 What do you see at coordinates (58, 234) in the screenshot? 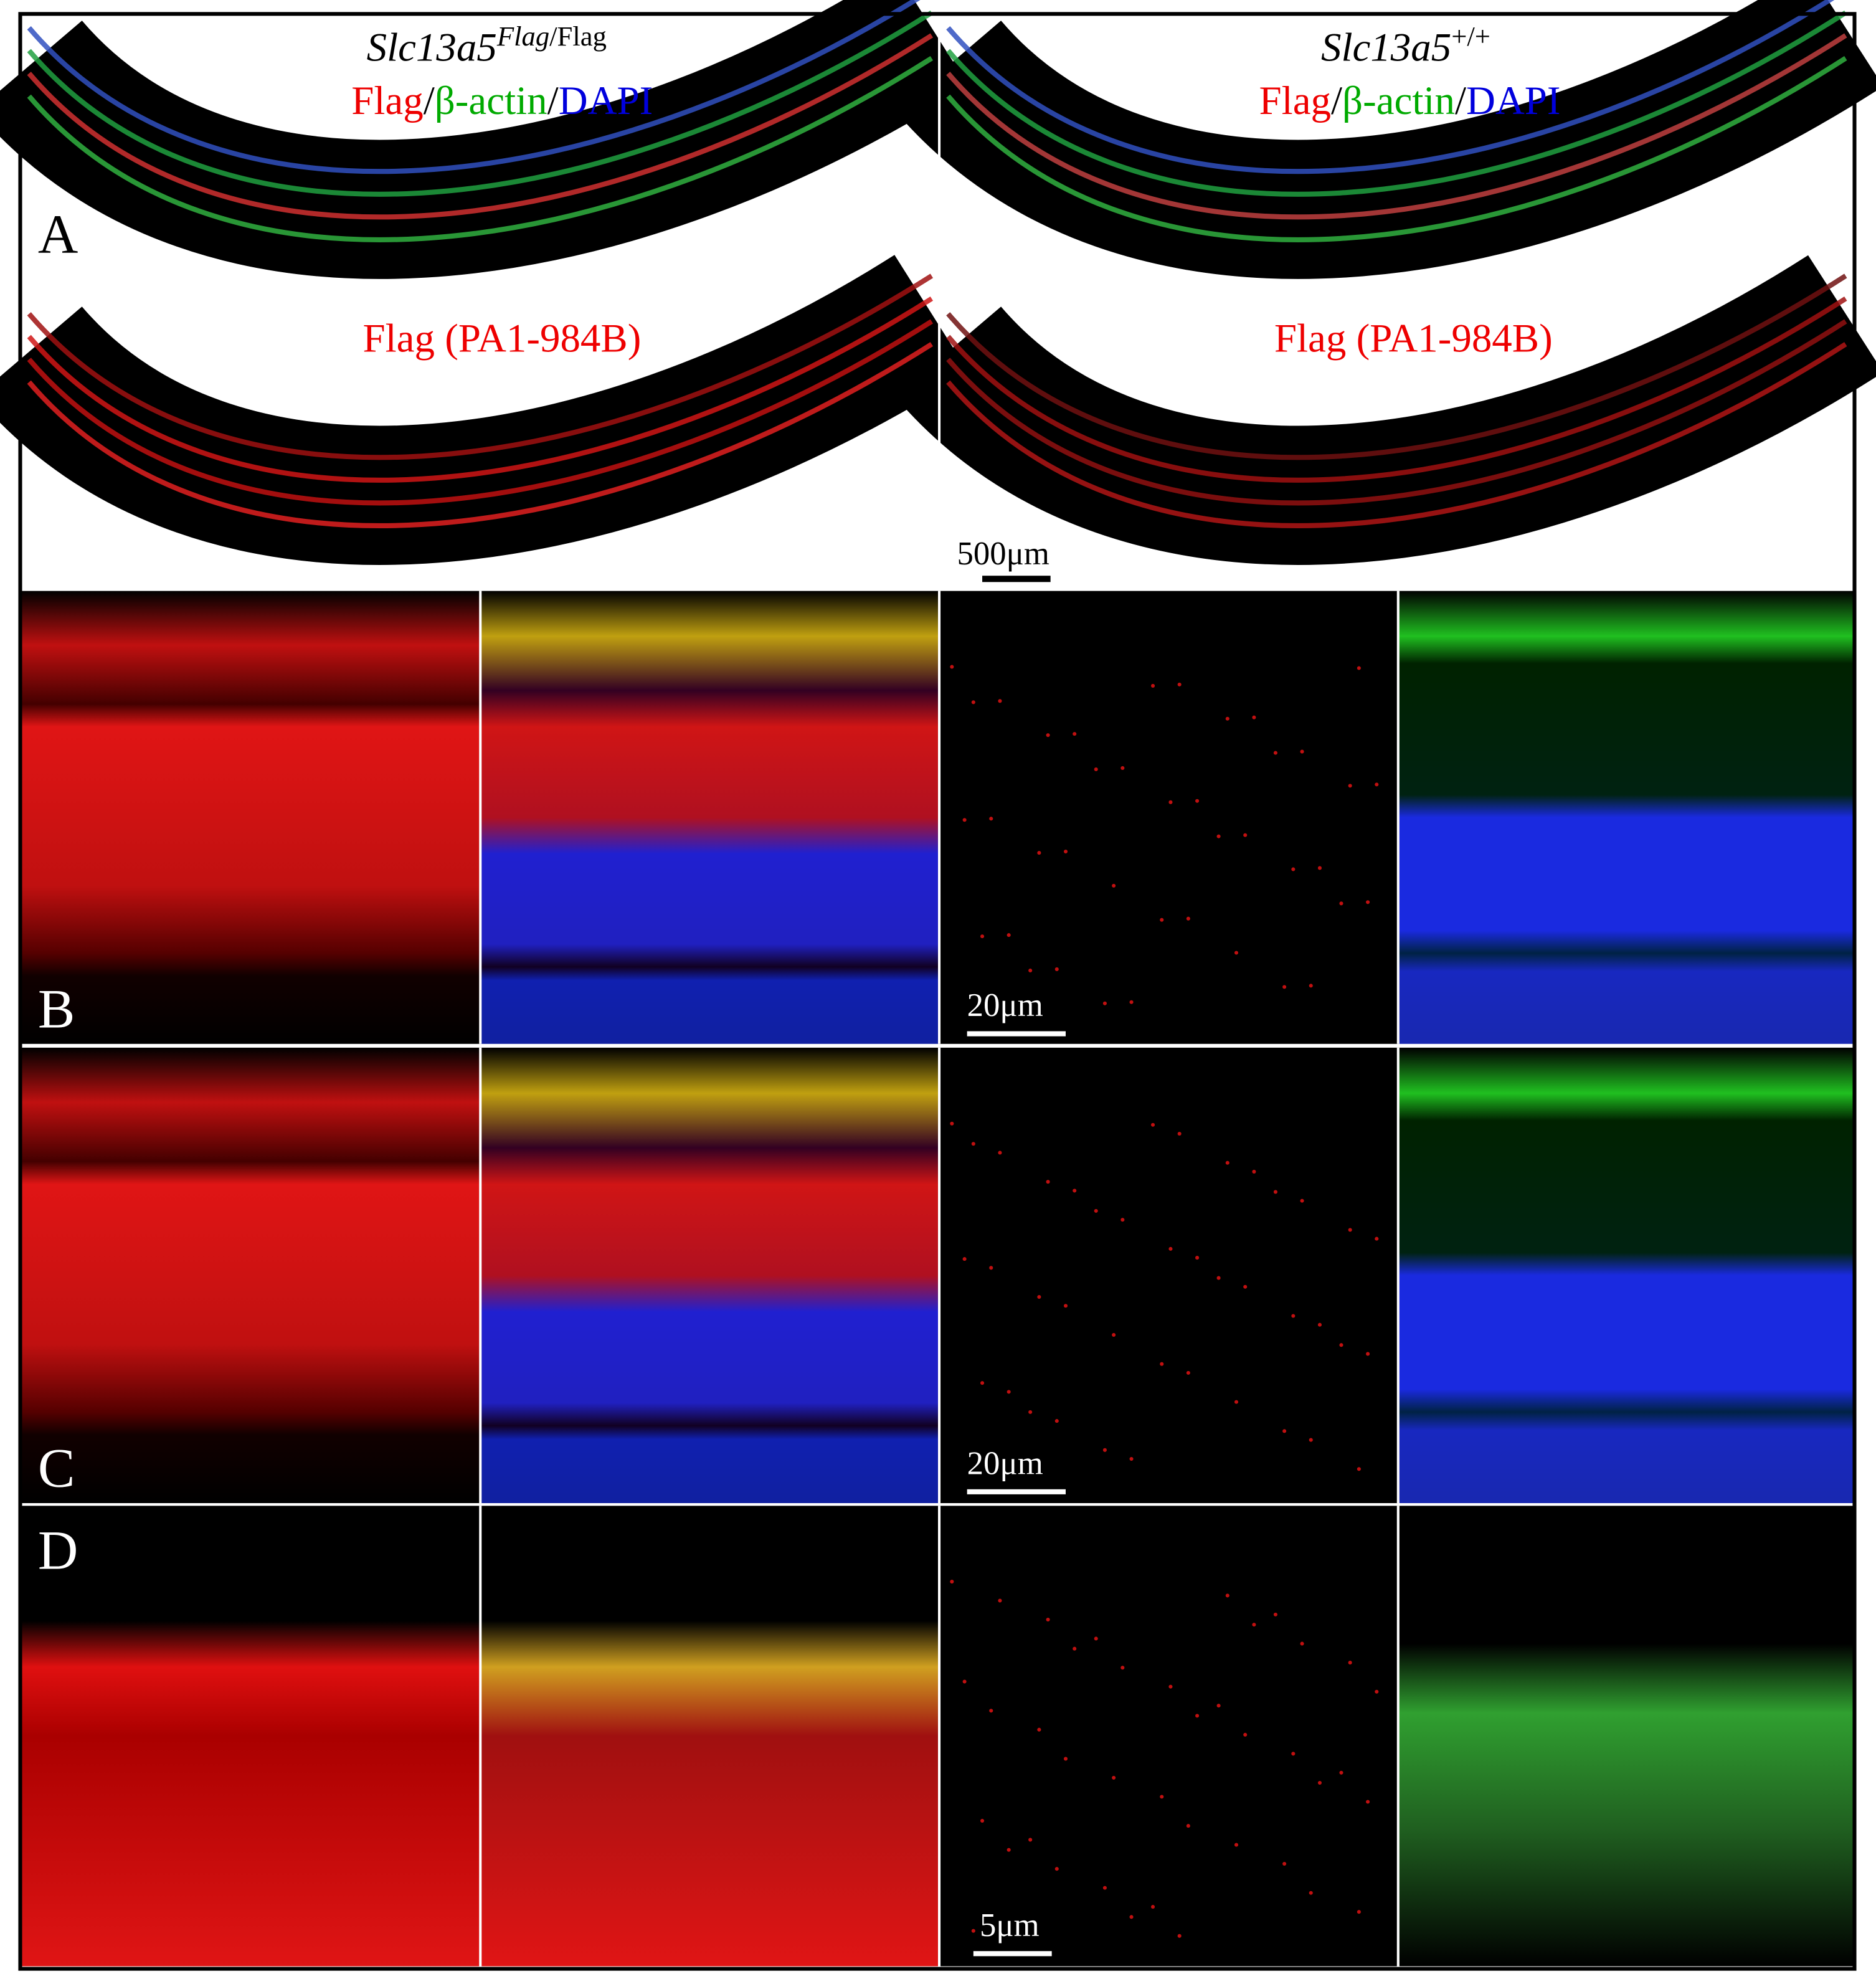
I see `panel-label: A` at bounding box center [58, 234].